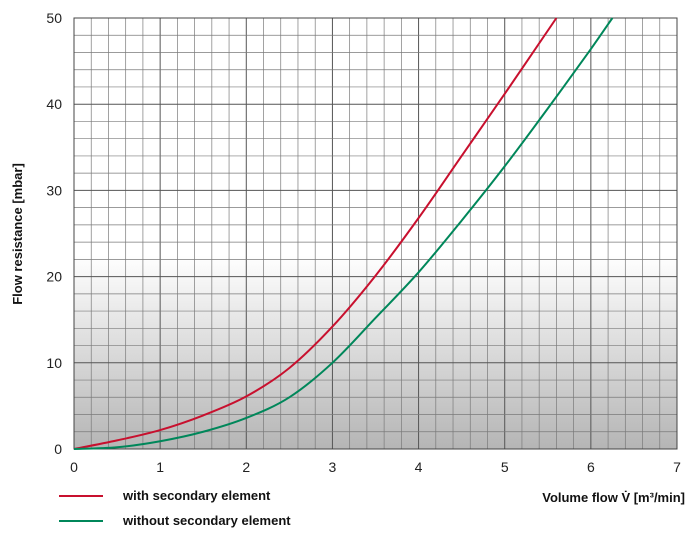 The width and height of the screenshot is (698, 539). Describe the element at coordinates (54, 277) in the screenshot. I see `y-tick-label: 20` at that location.